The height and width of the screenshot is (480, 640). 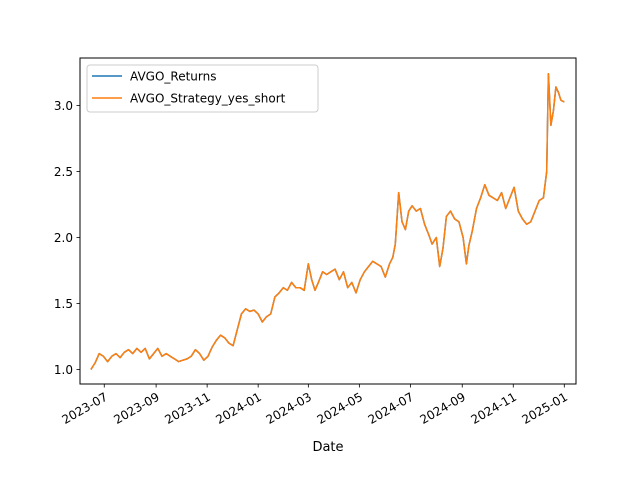 I want to click on legend: AVGO_Returns AVGO_Strategy_yes_short, so click(x=202, y=88).